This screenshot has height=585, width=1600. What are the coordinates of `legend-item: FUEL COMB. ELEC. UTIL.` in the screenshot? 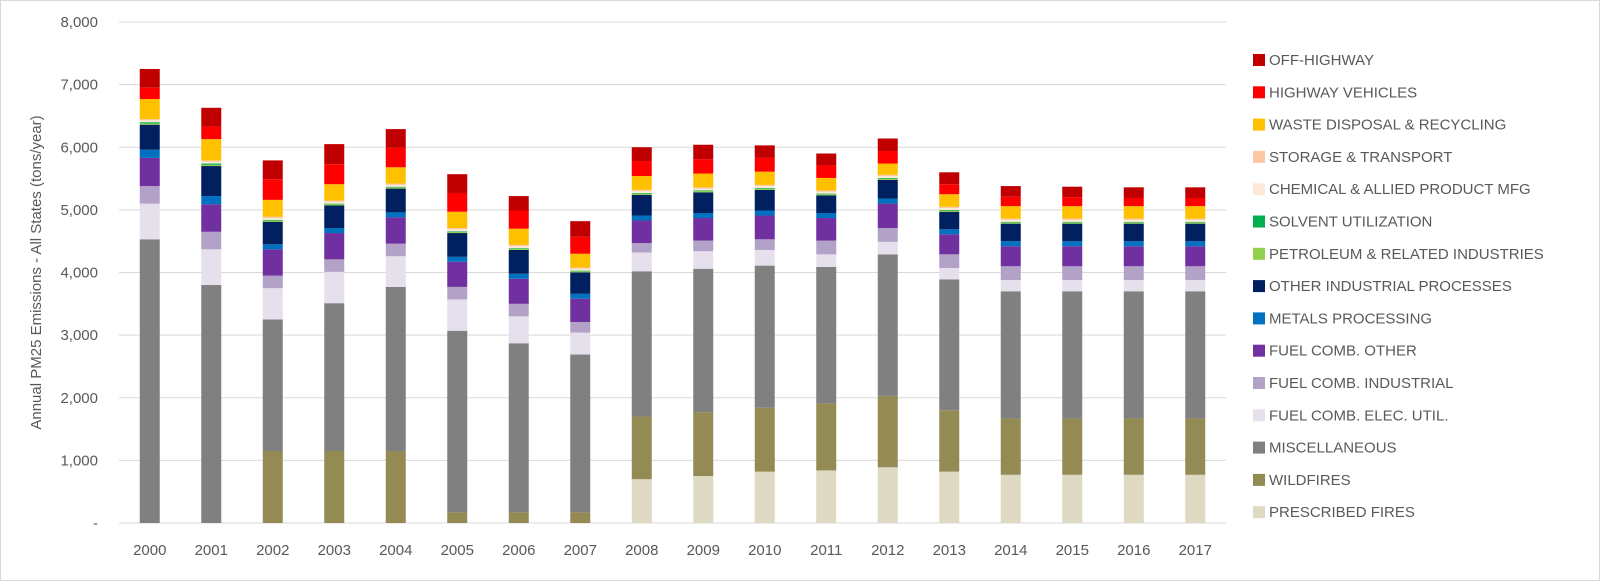 It's located at (1350, 415).